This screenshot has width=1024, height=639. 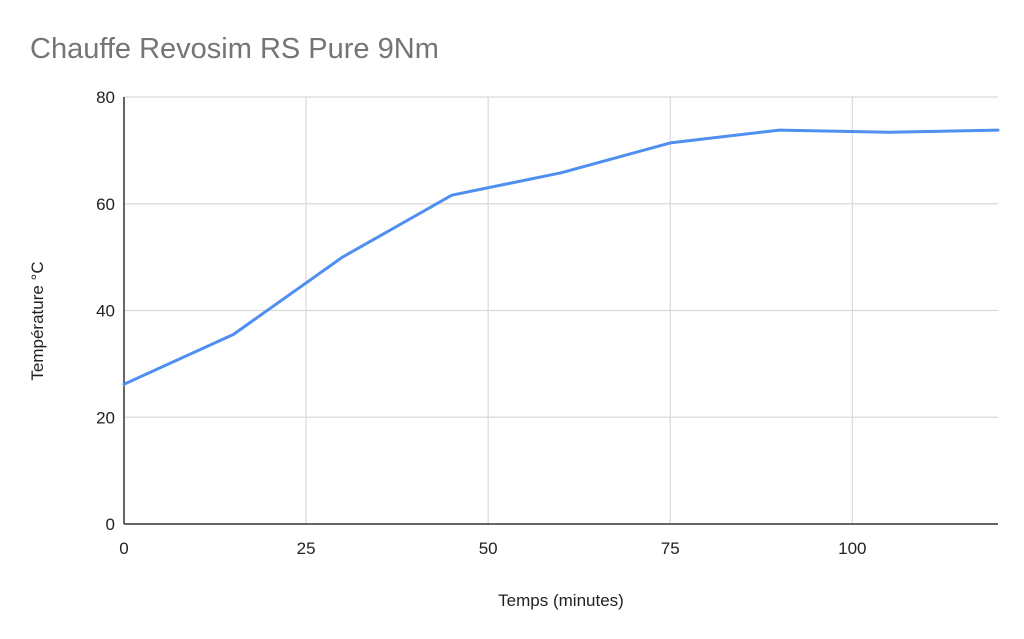 I want to click on x-tick-label: 100, so click(x=852, y=548).